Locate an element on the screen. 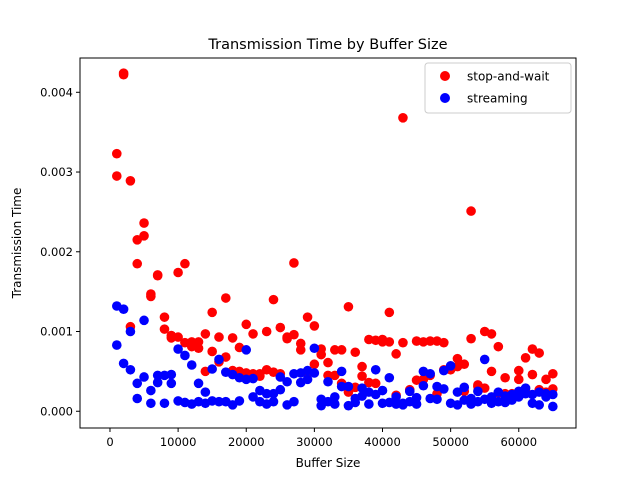  legend-marker-stop-and-wait is located at coordinates (445, 76).